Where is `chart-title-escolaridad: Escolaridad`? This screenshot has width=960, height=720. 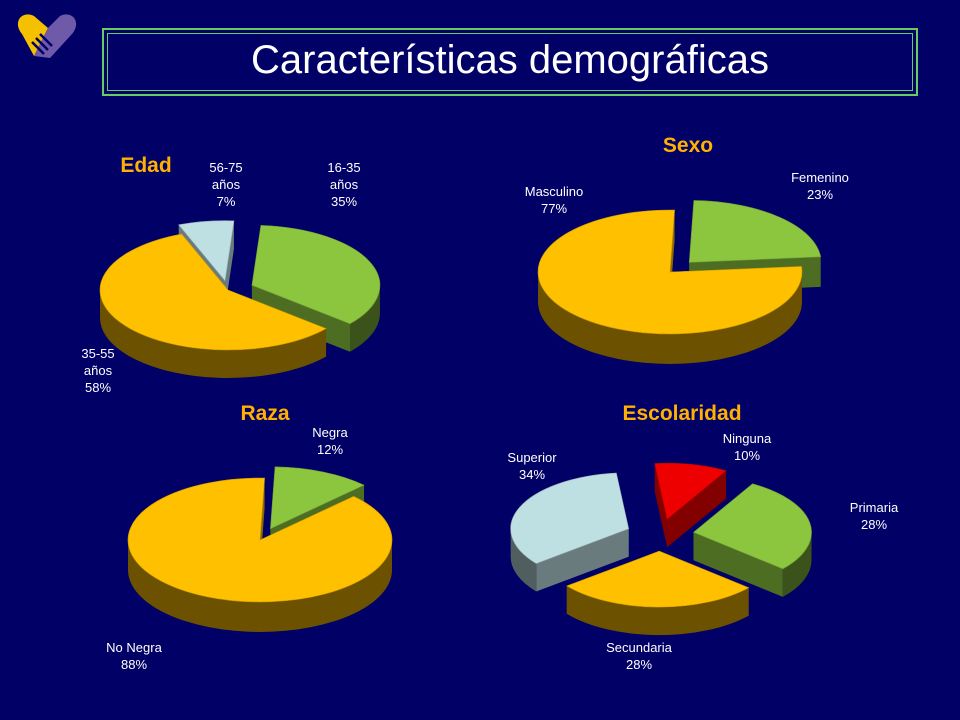
chart-title-escolaridad: Escolaridad is located at coordinates (681, 413).